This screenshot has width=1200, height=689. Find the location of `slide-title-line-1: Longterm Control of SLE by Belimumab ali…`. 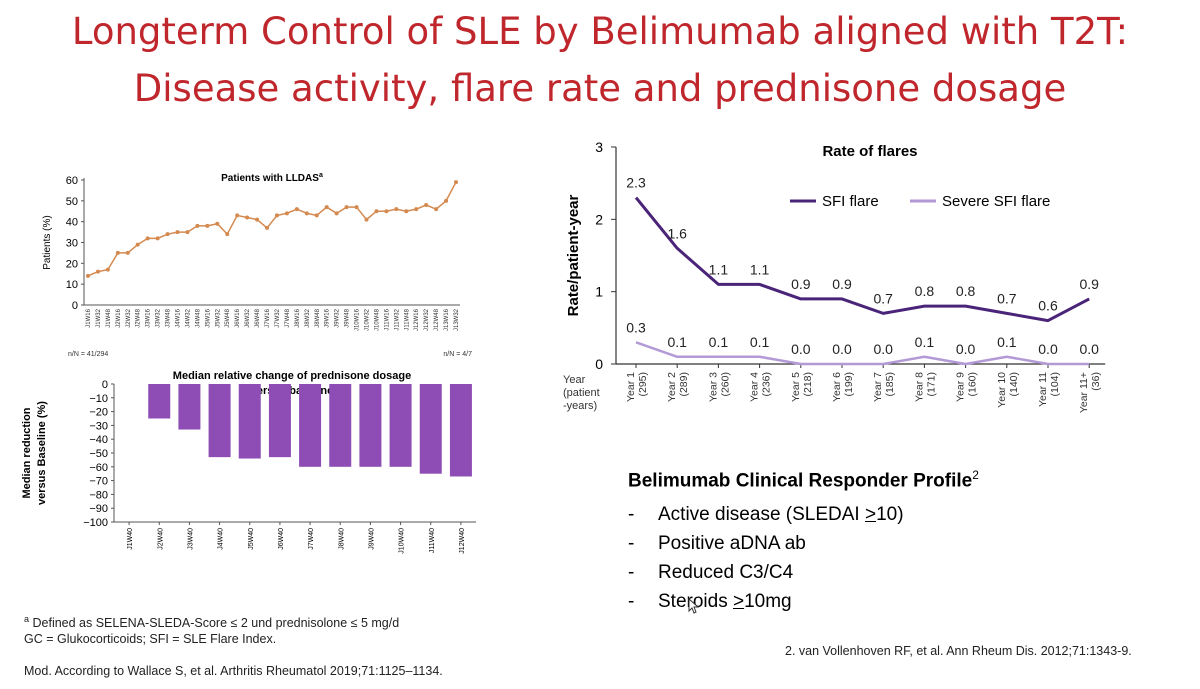

slide-title-line-1: Longterm Control of SLE by Belimumab ali… is located at coordinates (600, 31).